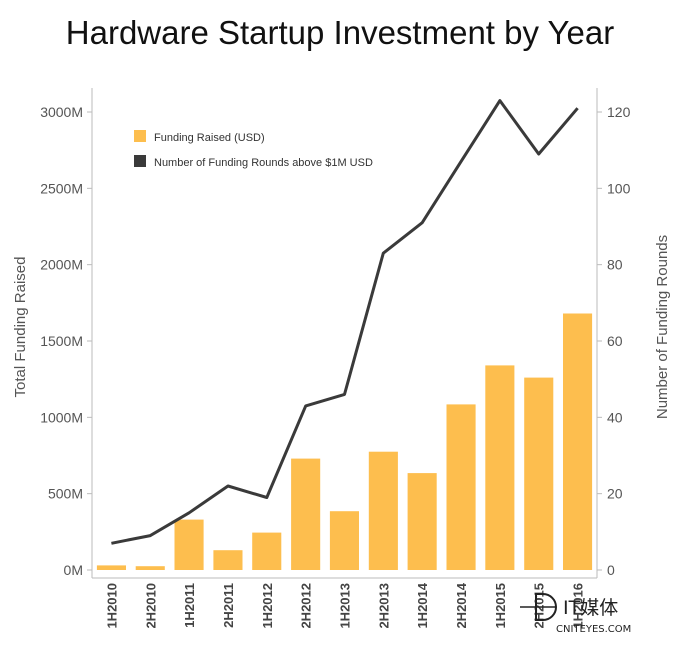  I want to click on bar-2H2013, so click(383, 510).